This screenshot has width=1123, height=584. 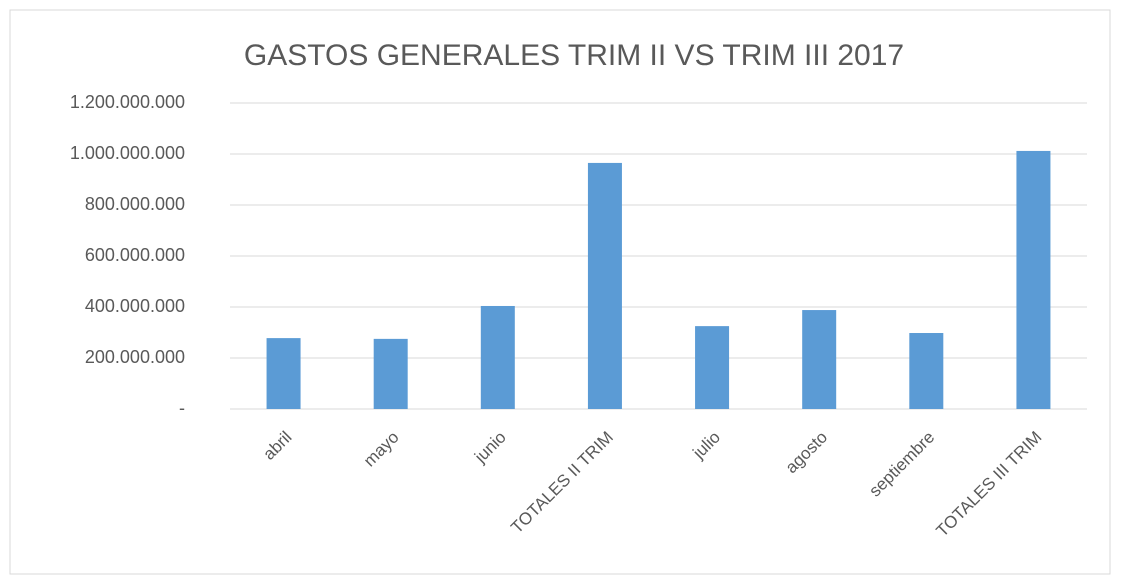 What do you see at coordinates (135, 204) in the screenshot?
I see `y-tick-label: 800.000.000` at bounding box center [135, 204].